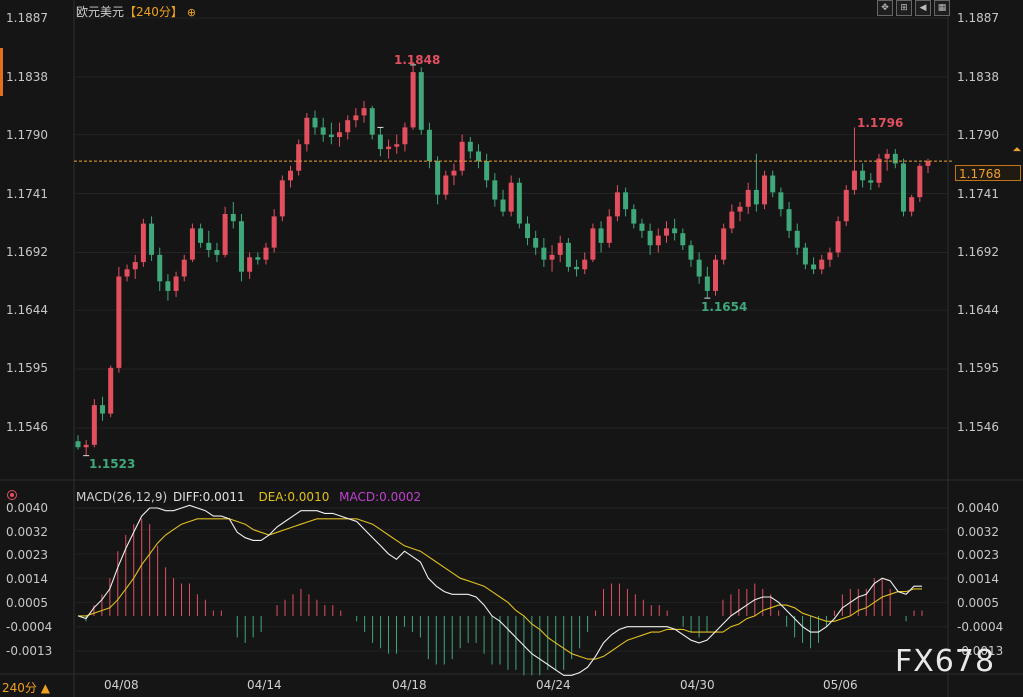 Image resolution: width=1023 pixels, height=697 pixels. Describe the element at coordinates (380, 497) in the screenshot. I see `macd-hist-value: MACD:0.0002` at that location.